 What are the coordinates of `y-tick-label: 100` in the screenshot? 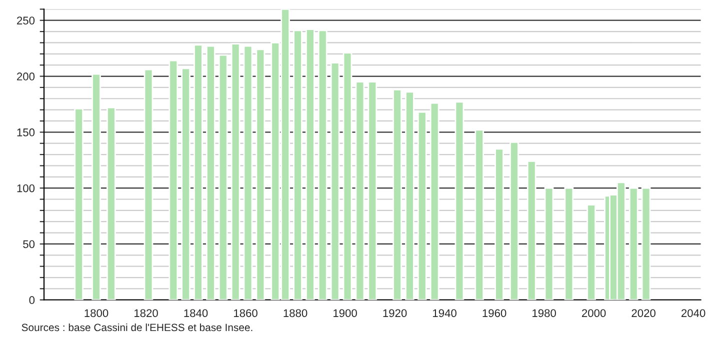 It's located at (26, 188).